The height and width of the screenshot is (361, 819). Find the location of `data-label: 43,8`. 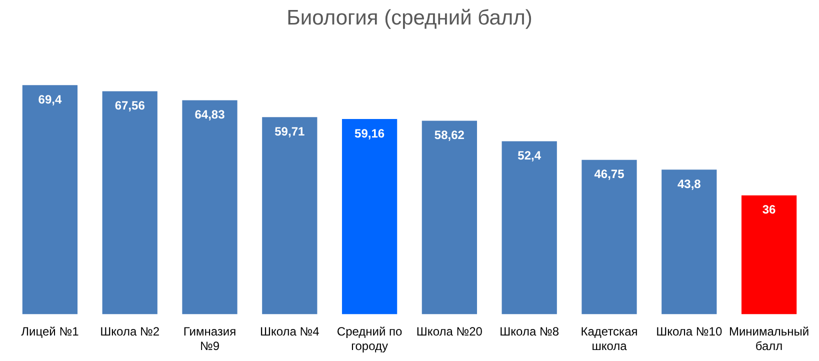

data-label: 43,8 is located at coordinates (689, 183).